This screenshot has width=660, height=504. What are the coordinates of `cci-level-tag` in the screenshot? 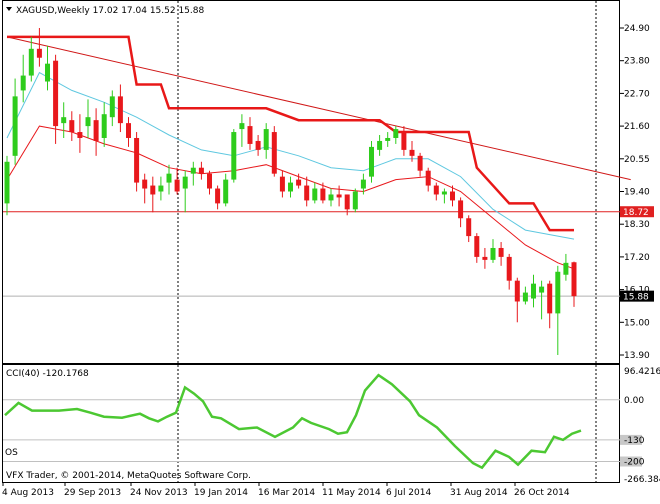 It's located at (631, 439).